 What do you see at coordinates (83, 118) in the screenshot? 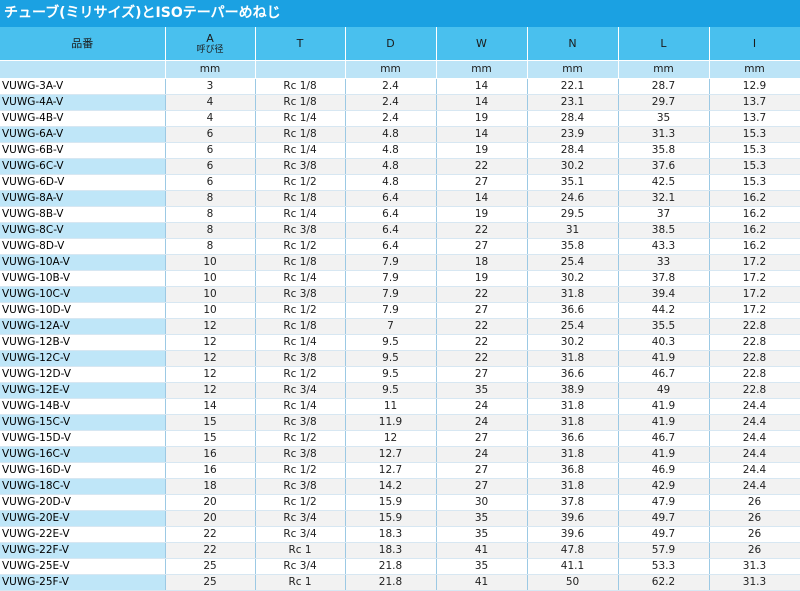
I see `part-number: VUWG-4B-V` at bounding box center [83, 118].